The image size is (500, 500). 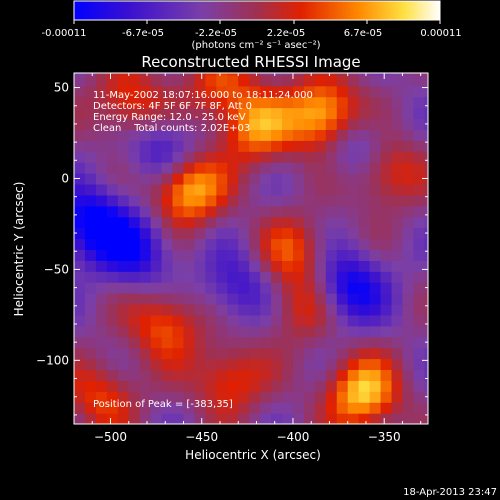 What do you see at coordinates (257, 10) in the screenshot?
I see `colorbar` at bounding box center [257, 10].